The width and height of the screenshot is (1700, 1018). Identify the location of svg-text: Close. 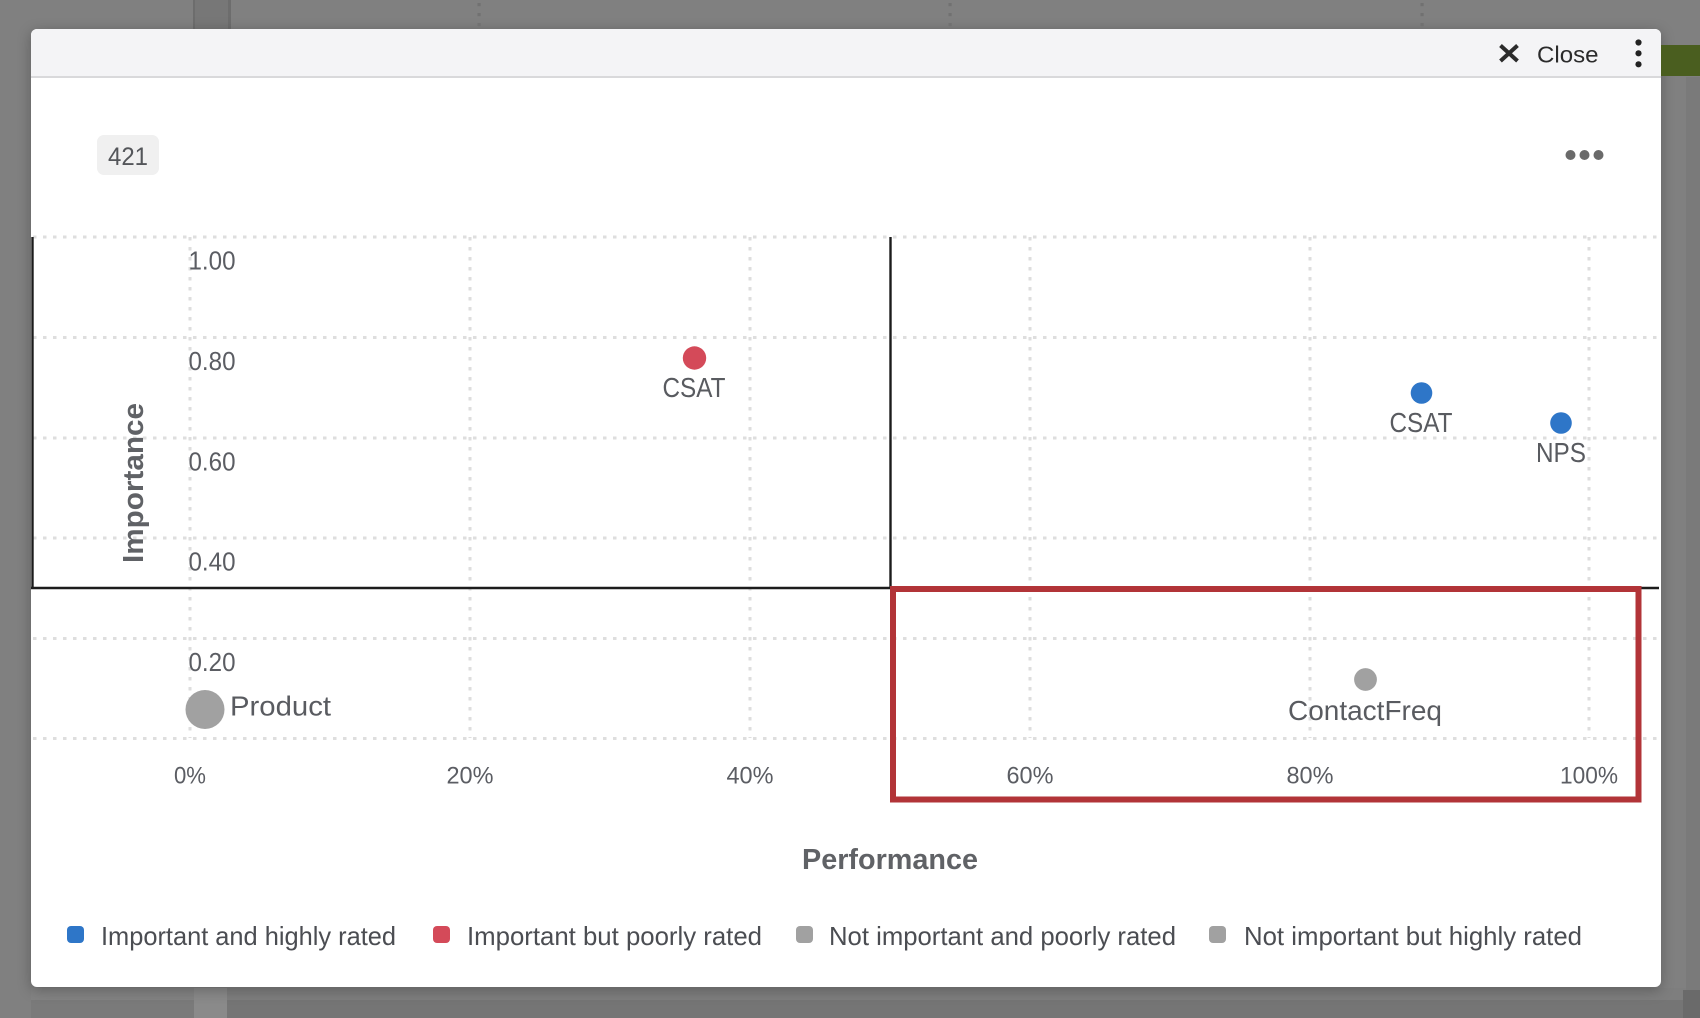
(1568, 55).